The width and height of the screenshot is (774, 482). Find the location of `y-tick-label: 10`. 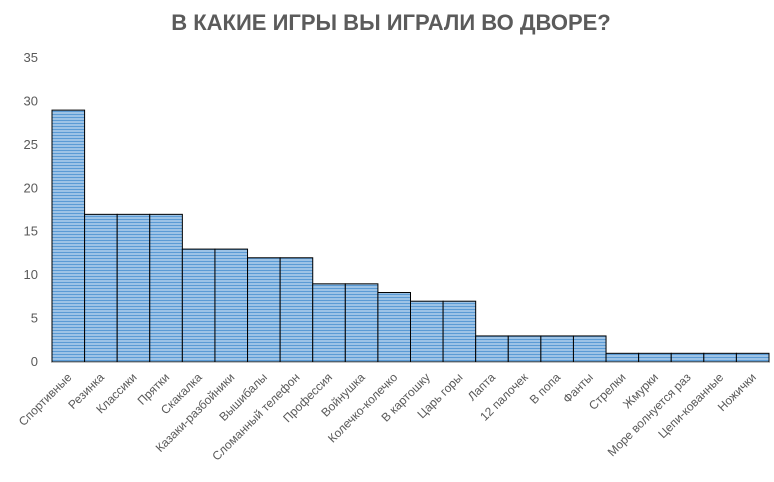

y-tick-label: 10 is located at coordinates (31, 274).